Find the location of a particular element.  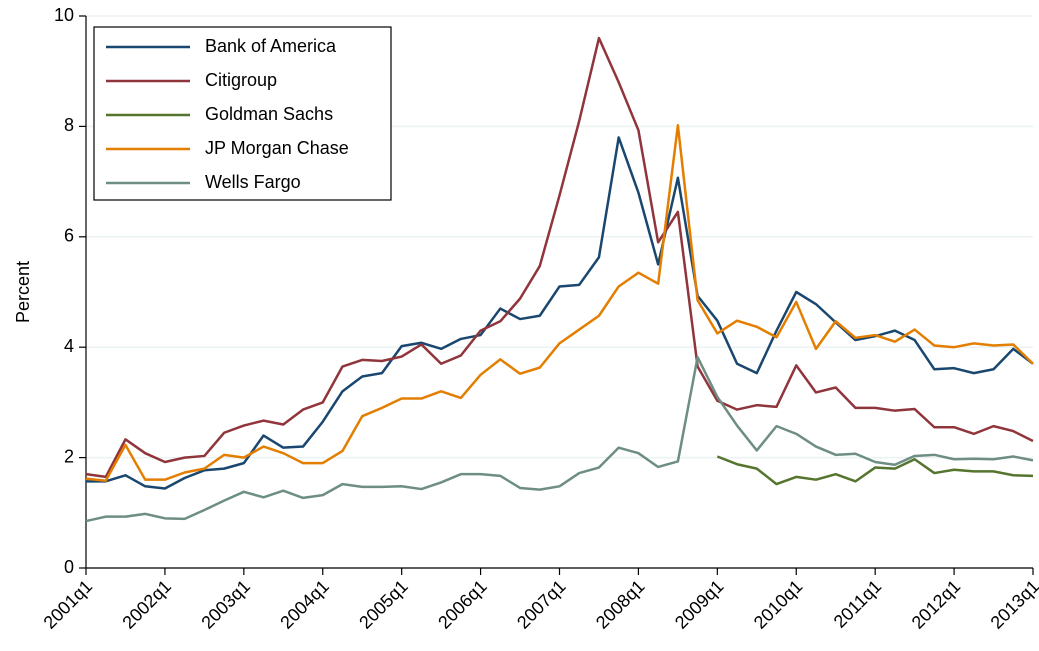

legend-label: Goldman Sachs is located at coordinates (269, 114).